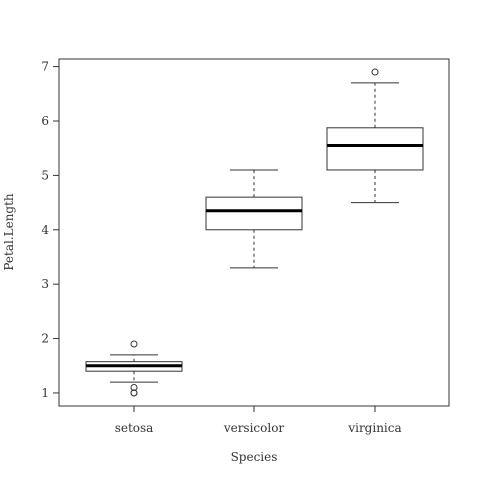 This screenshot has height=480, width=480. What do you see at coordinates (45, 339) in the screenshot?
I see `y-tick-label: 2` at bounding box center [45, 339].